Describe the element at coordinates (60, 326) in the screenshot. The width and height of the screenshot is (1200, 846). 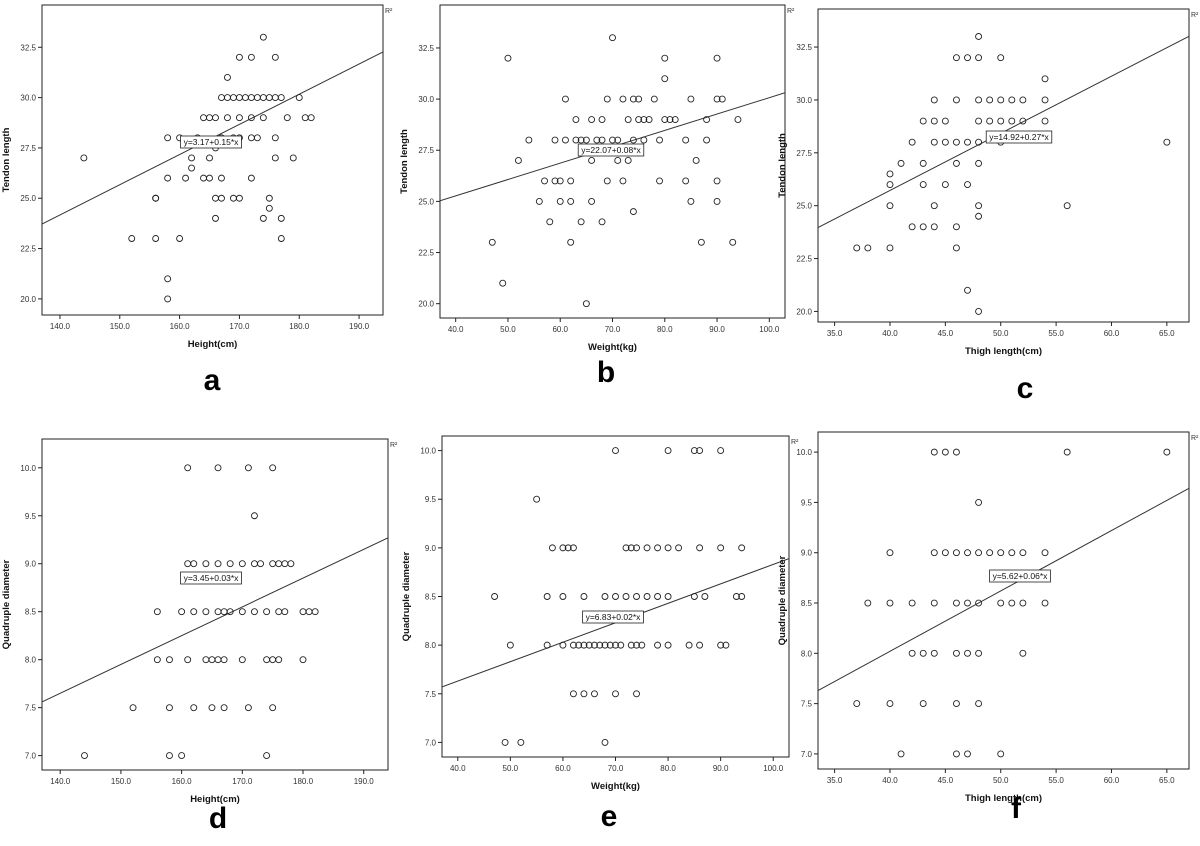
I see `x-tick-label: 140.0` at that location.